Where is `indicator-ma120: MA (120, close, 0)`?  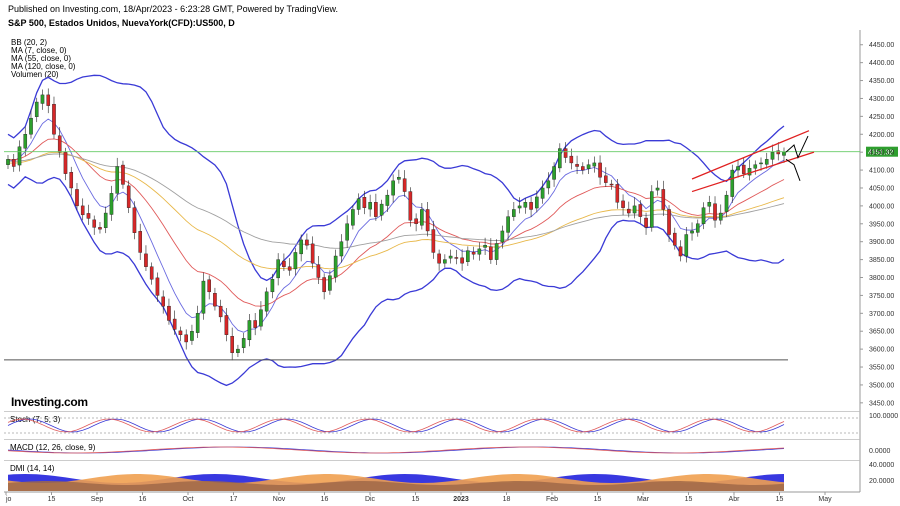
indicator-ma120: MA (120, close, 0) is located at coordinates (43, 66).